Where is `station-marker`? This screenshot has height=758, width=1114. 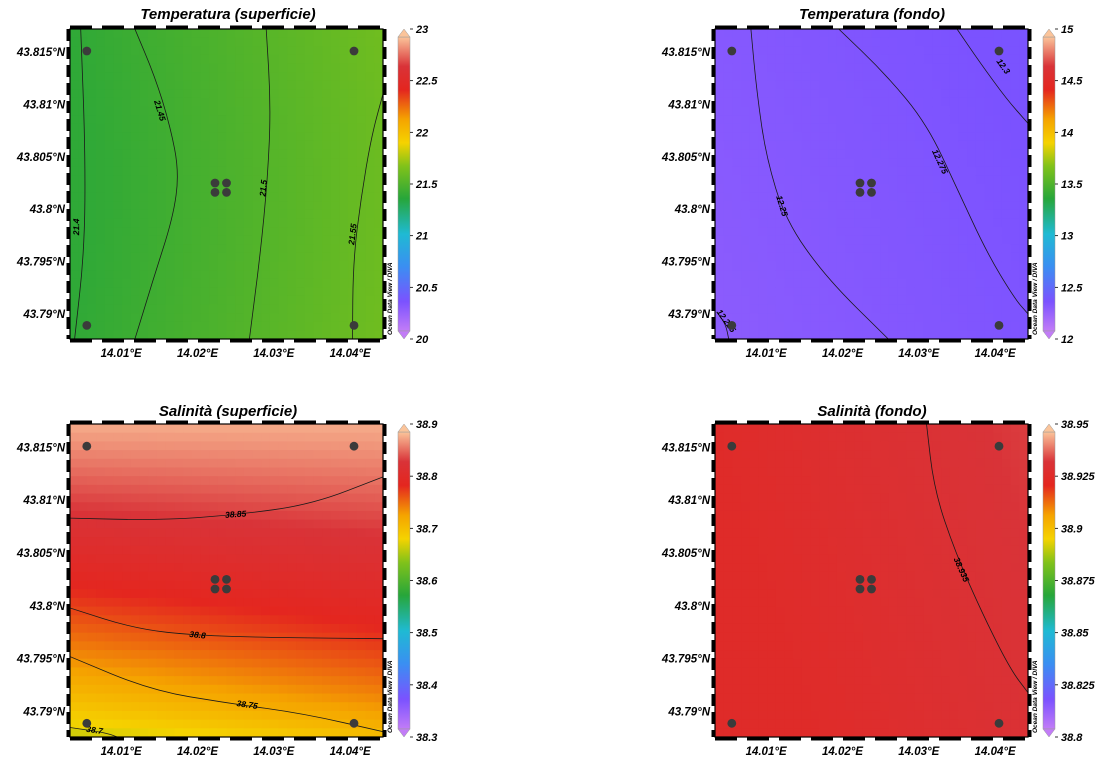
station-marker is located at coordinates (226, 579).